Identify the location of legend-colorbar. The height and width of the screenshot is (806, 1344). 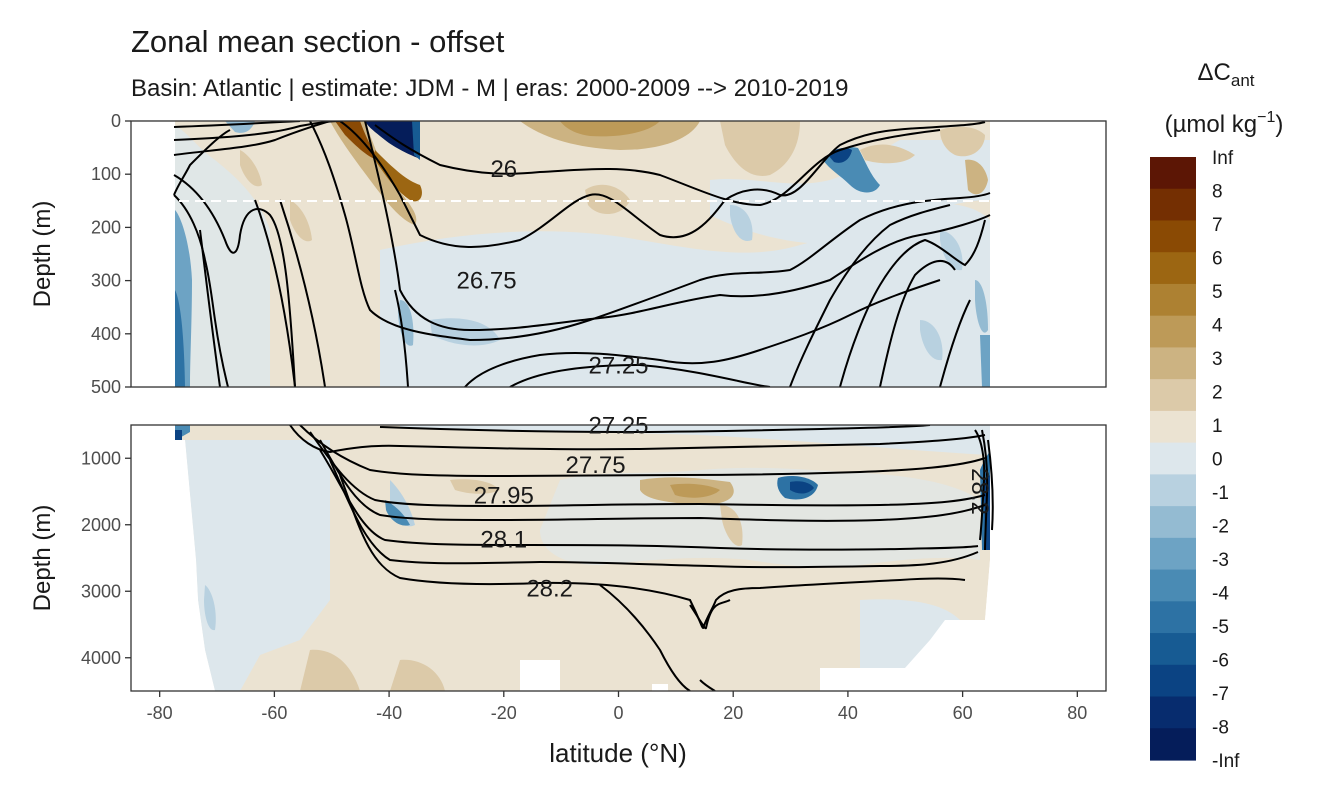
(1173, 459).